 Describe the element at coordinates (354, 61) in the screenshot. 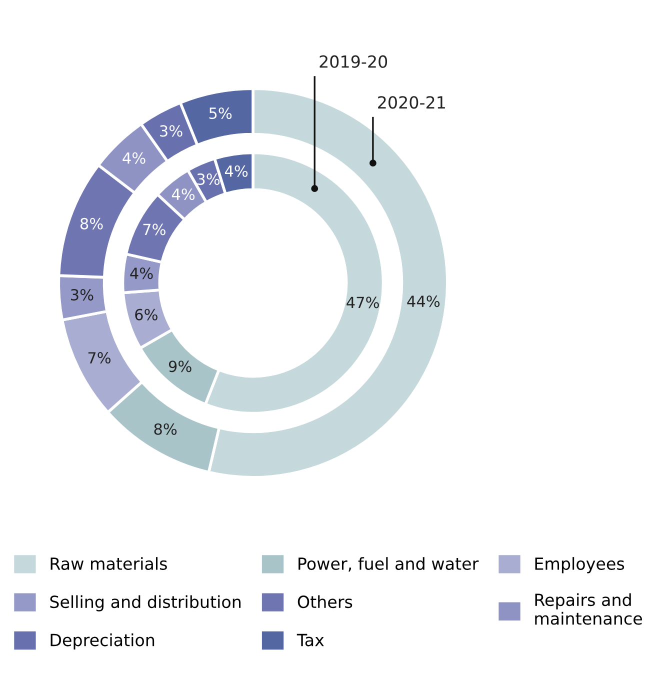

I see `slice-label: 2019-20` at that location.